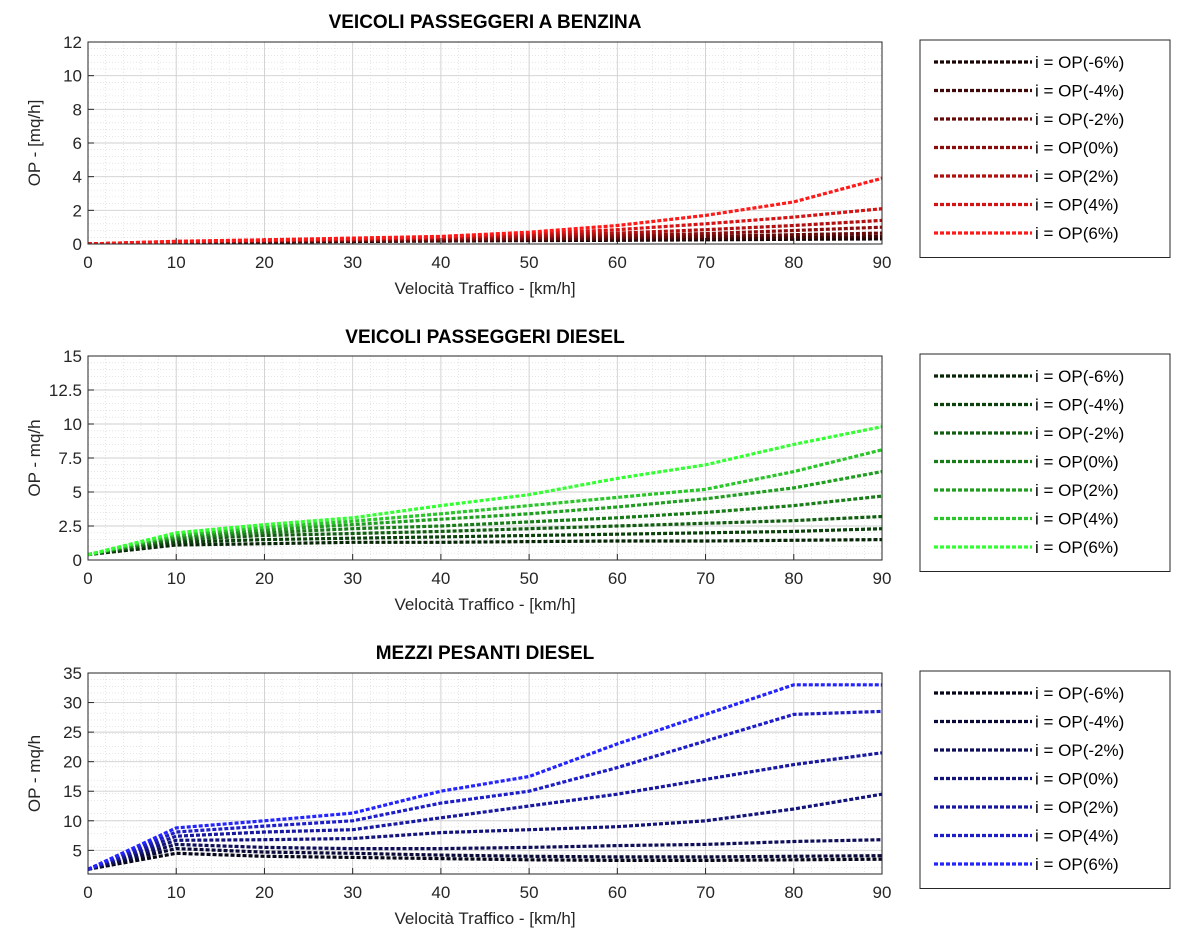 This screenshot has width=1181, height=940. I want to click on plot-background, so click(485, 773).